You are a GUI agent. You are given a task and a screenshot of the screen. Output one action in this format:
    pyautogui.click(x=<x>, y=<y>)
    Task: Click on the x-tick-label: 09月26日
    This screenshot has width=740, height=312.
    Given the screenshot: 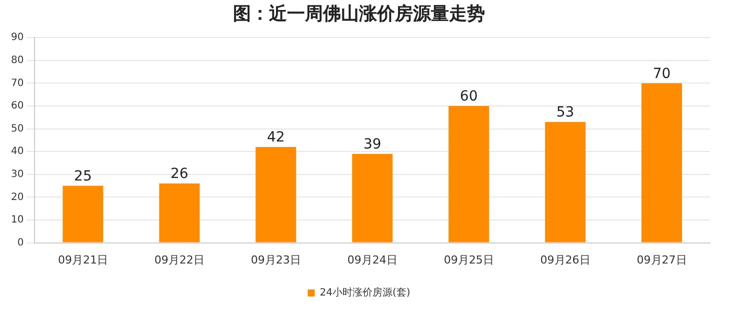 What is the action you would take?
    pyautogui.click(x=565, y=259)
    